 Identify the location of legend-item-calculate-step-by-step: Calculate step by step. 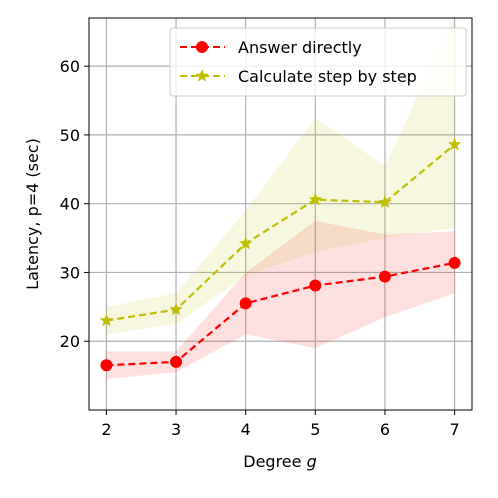
(298, 76).